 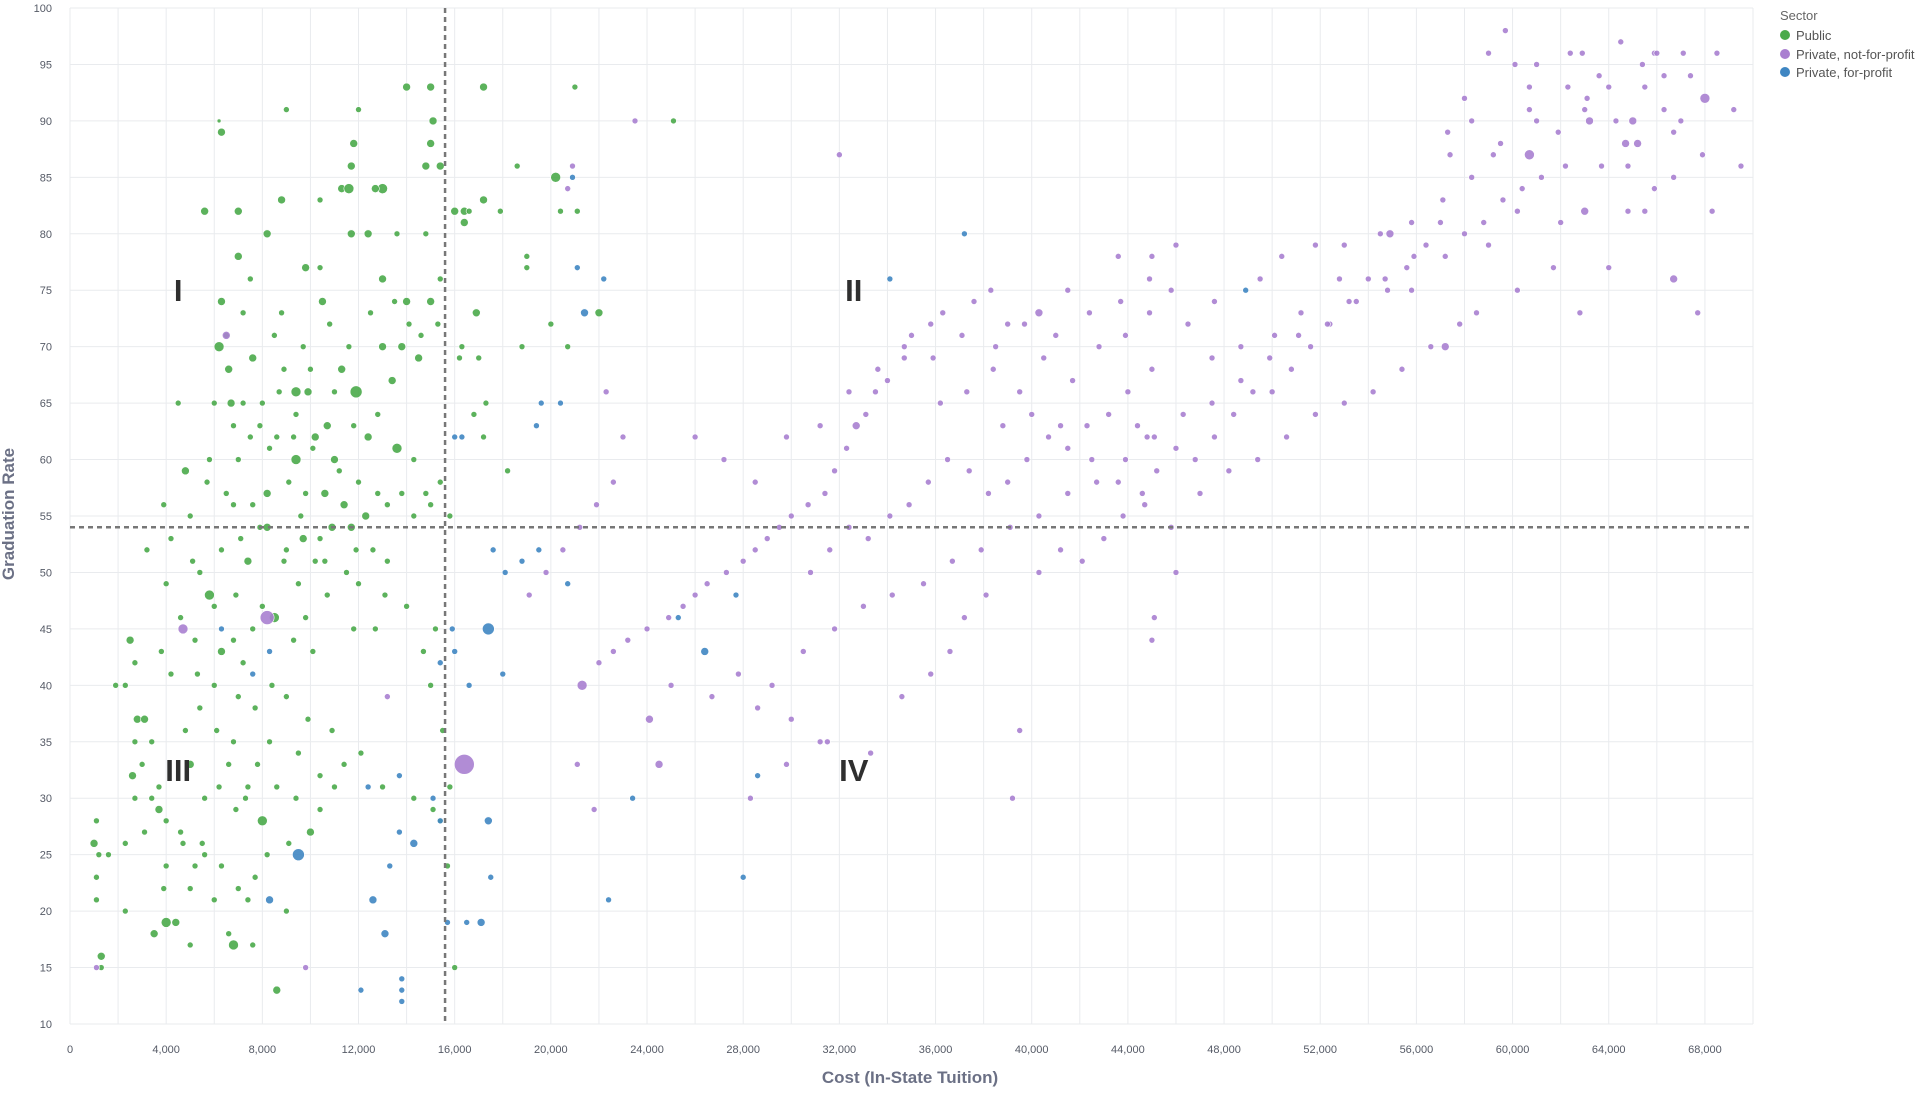 What do you see at coordinates (1806, 35) in the screenshot?
I see `legend-item-public: Public` at bounding box center [1806, 35].